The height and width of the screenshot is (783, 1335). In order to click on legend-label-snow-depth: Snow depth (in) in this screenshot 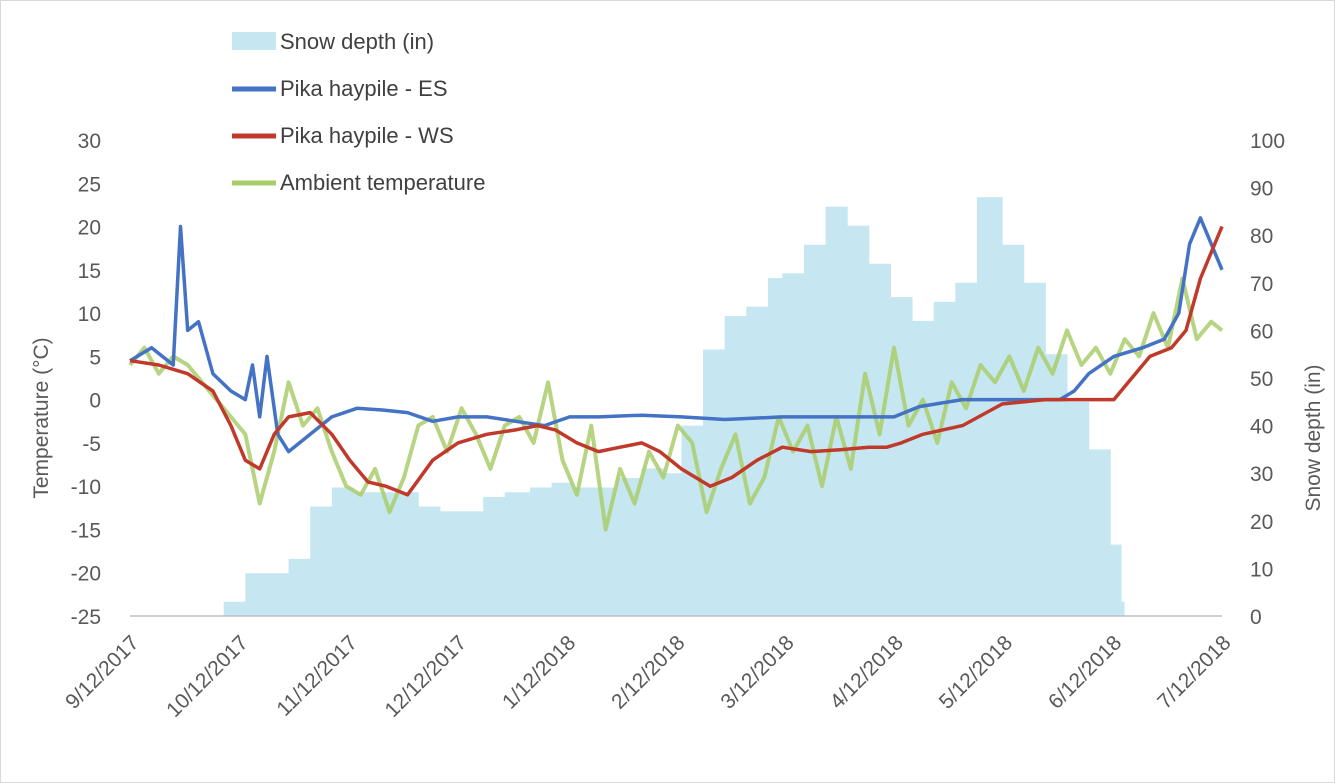, I will do `click(357, 41)`.